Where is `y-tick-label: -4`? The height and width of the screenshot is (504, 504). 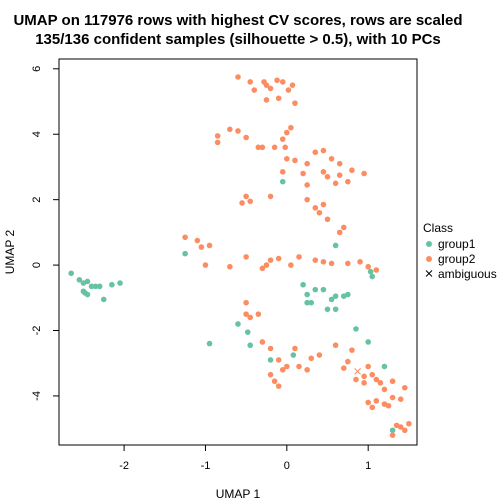
y-tick-label: -4 is located at coordinates (37, 396).